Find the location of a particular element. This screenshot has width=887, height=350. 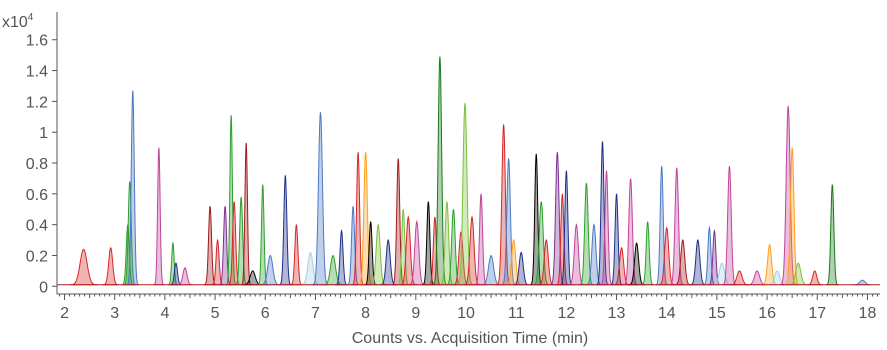

x-tick-label: 16 is located at coordinates (767, 313).